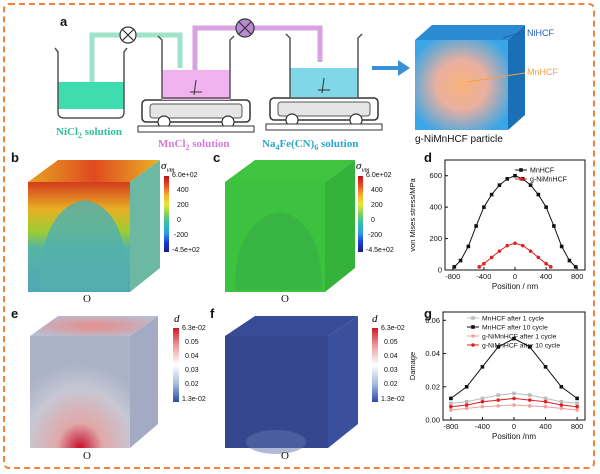 The width and height of the screenshot is (600, 474). I want to click on particle-caption: g-NiMnHCF particle, so click(459, 139).